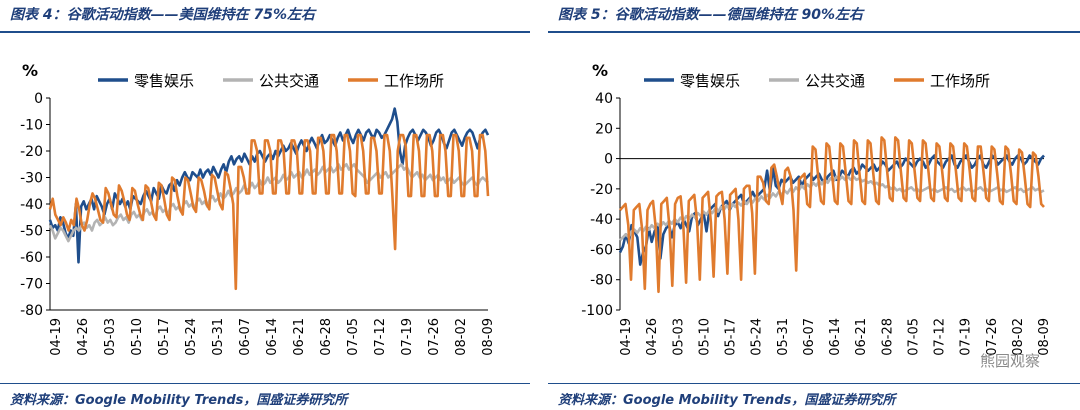 This screenshot has height=410, width=1080. Describe the element at coordinates (604, 129) in the screenshot. I see `y-tick-label: 20` at that location.